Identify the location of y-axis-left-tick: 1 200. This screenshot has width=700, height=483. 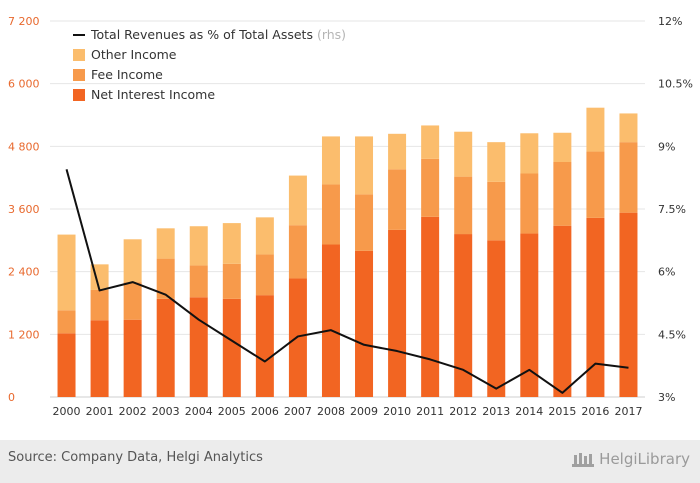
(24, 334).